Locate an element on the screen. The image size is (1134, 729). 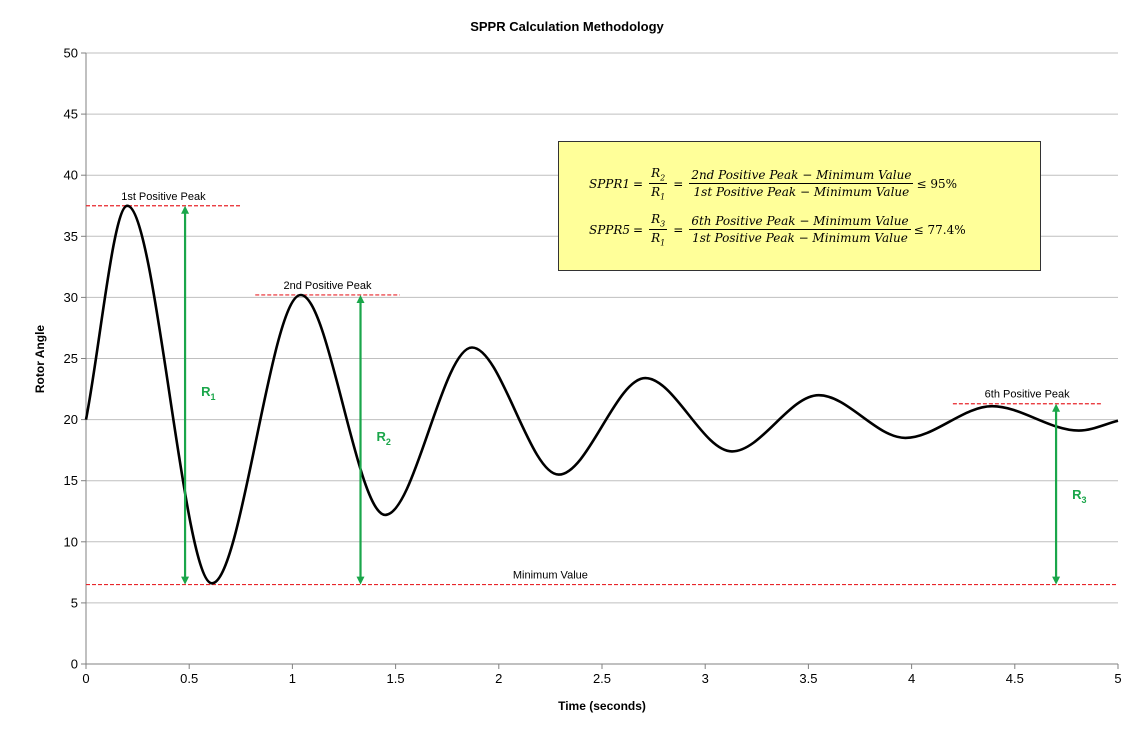
ratio-num-sub: 2 is located at coordinates (663, 178).